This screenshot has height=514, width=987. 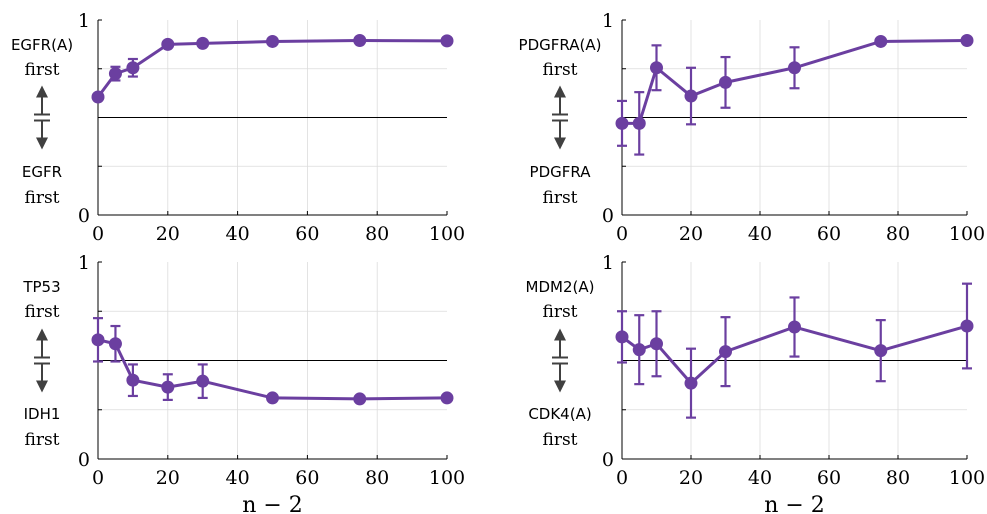 I want to click on bottom-category-label: CDK4(A), so click(x=559, y=414).